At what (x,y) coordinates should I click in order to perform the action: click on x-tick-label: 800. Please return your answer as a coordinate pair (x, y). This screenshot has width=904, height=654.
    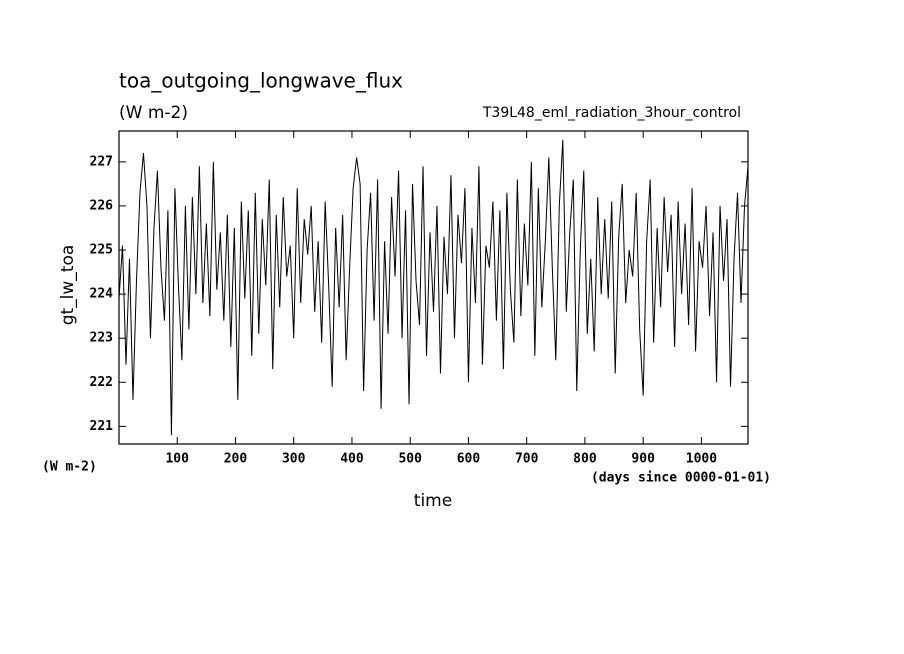
    Looking at the image, I should click on (585, 459).